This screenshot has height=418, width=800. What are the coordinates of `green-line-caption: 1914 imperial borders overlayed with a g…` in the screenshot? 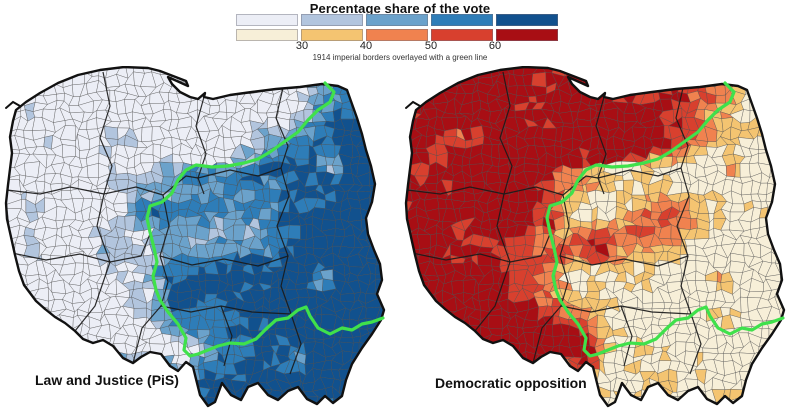 It's located at (400, 57).